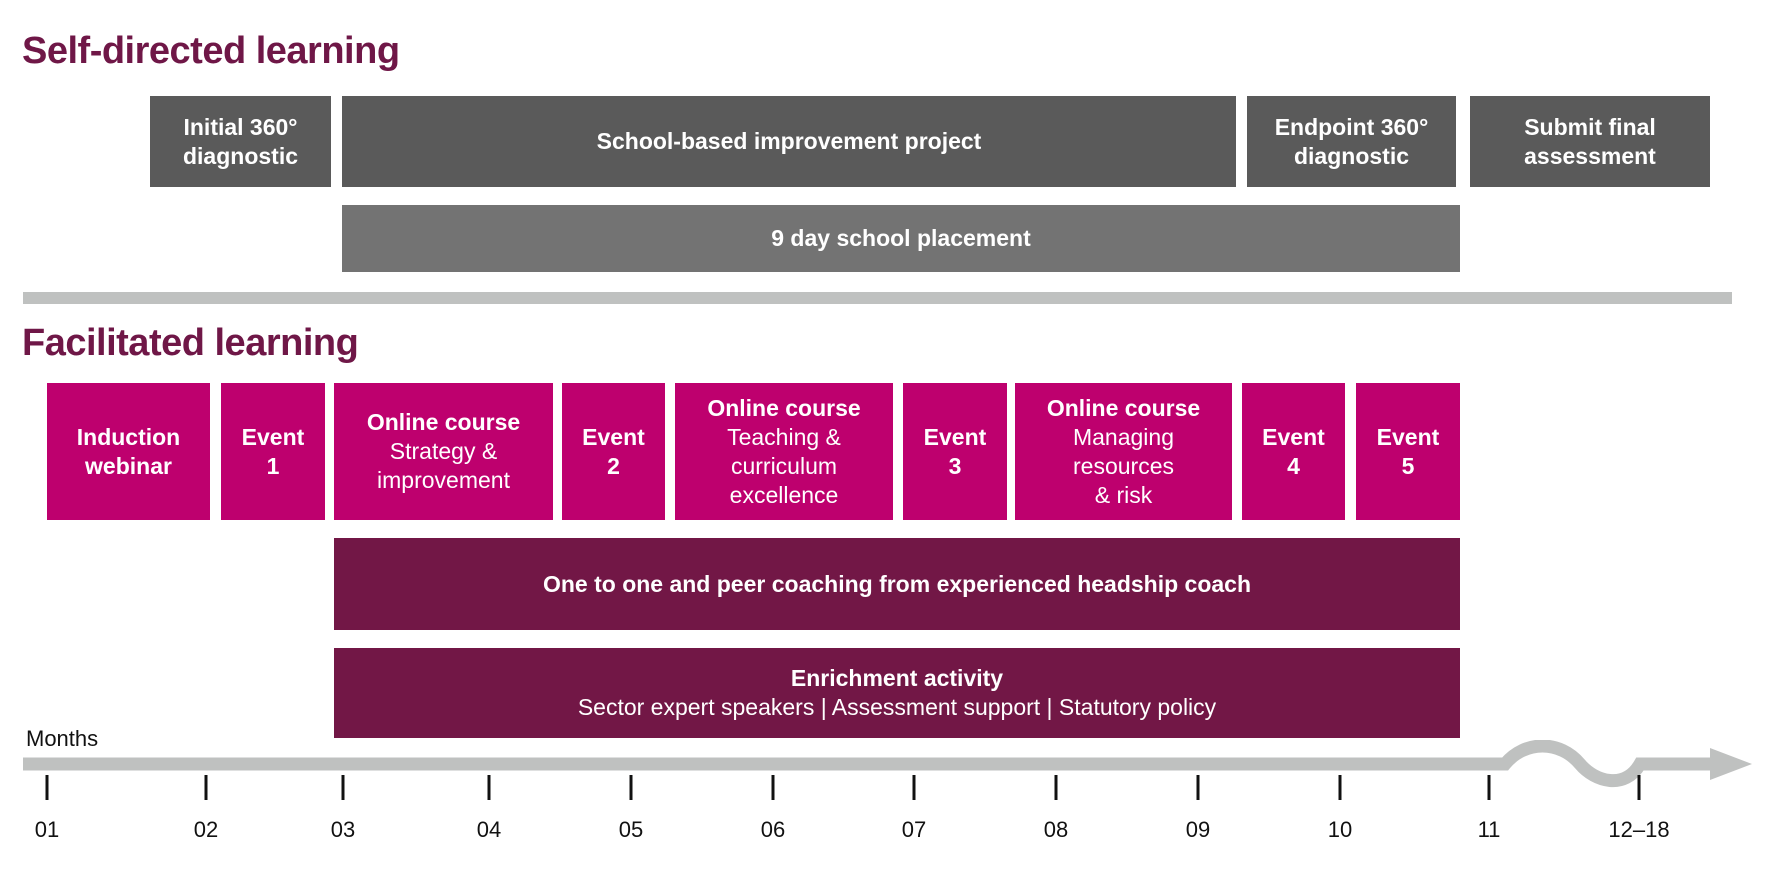 The width and height of the screenshot is (1772, 881). Describe the element at coordinates (1056, 829) in the screenshot. I see `tick-label: 08` at that location.